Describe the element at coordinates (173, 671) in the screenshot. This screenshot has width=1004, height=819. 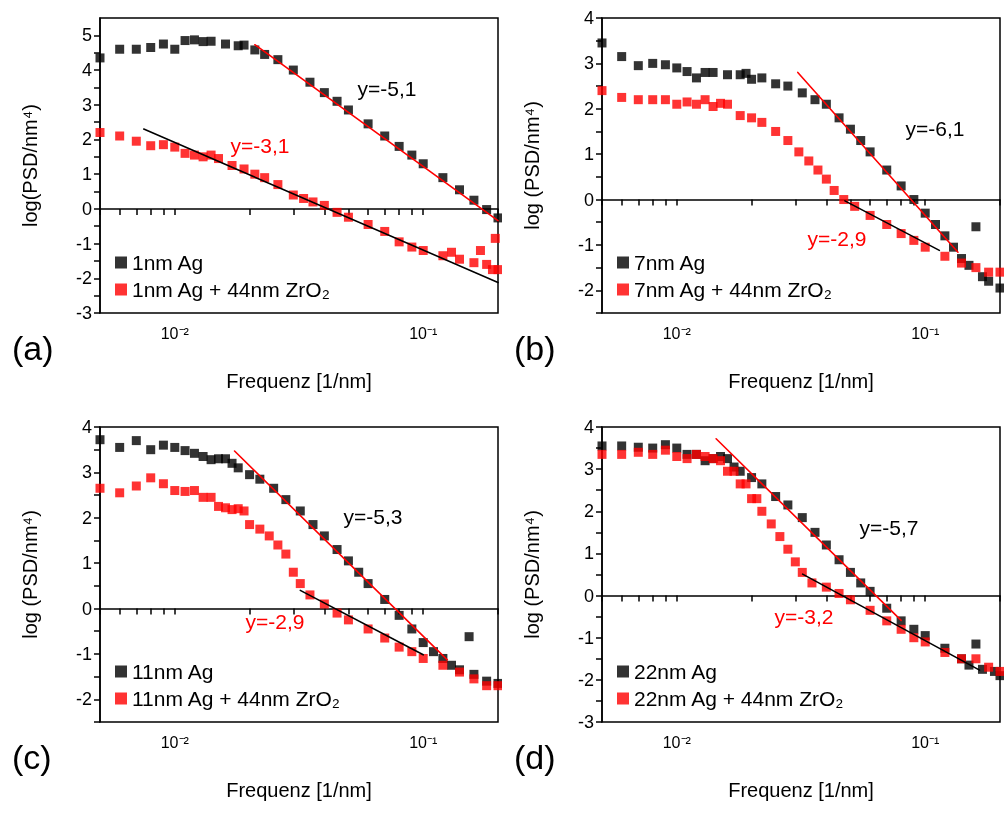
I see `legend-label: 11nm Ag` at that location.